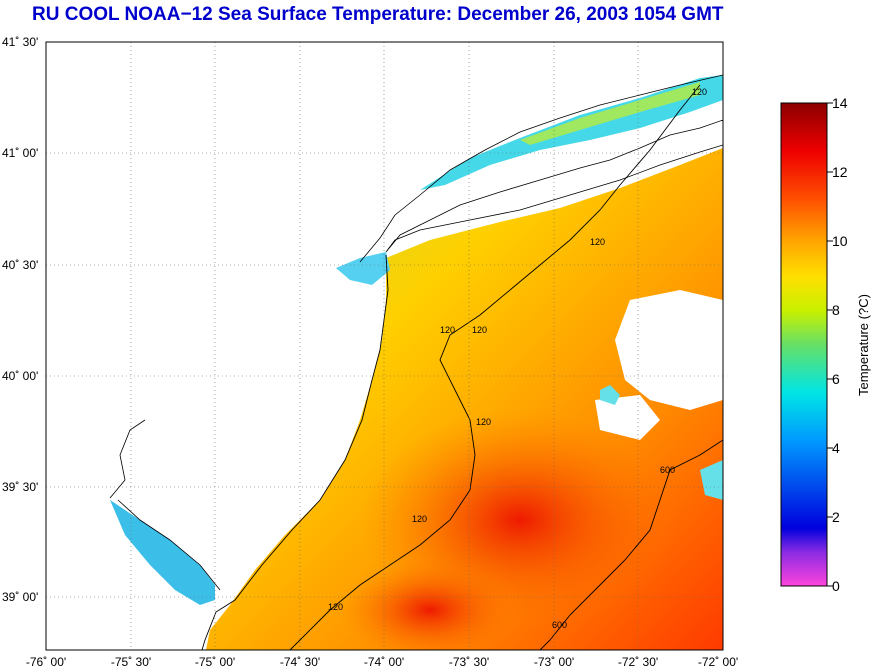 The width and height of the screenshot is (872, 672). Describe the element at coordinates (638, 662) in the screenshot. I see `lon-label: -72˚ 30'` at that location.